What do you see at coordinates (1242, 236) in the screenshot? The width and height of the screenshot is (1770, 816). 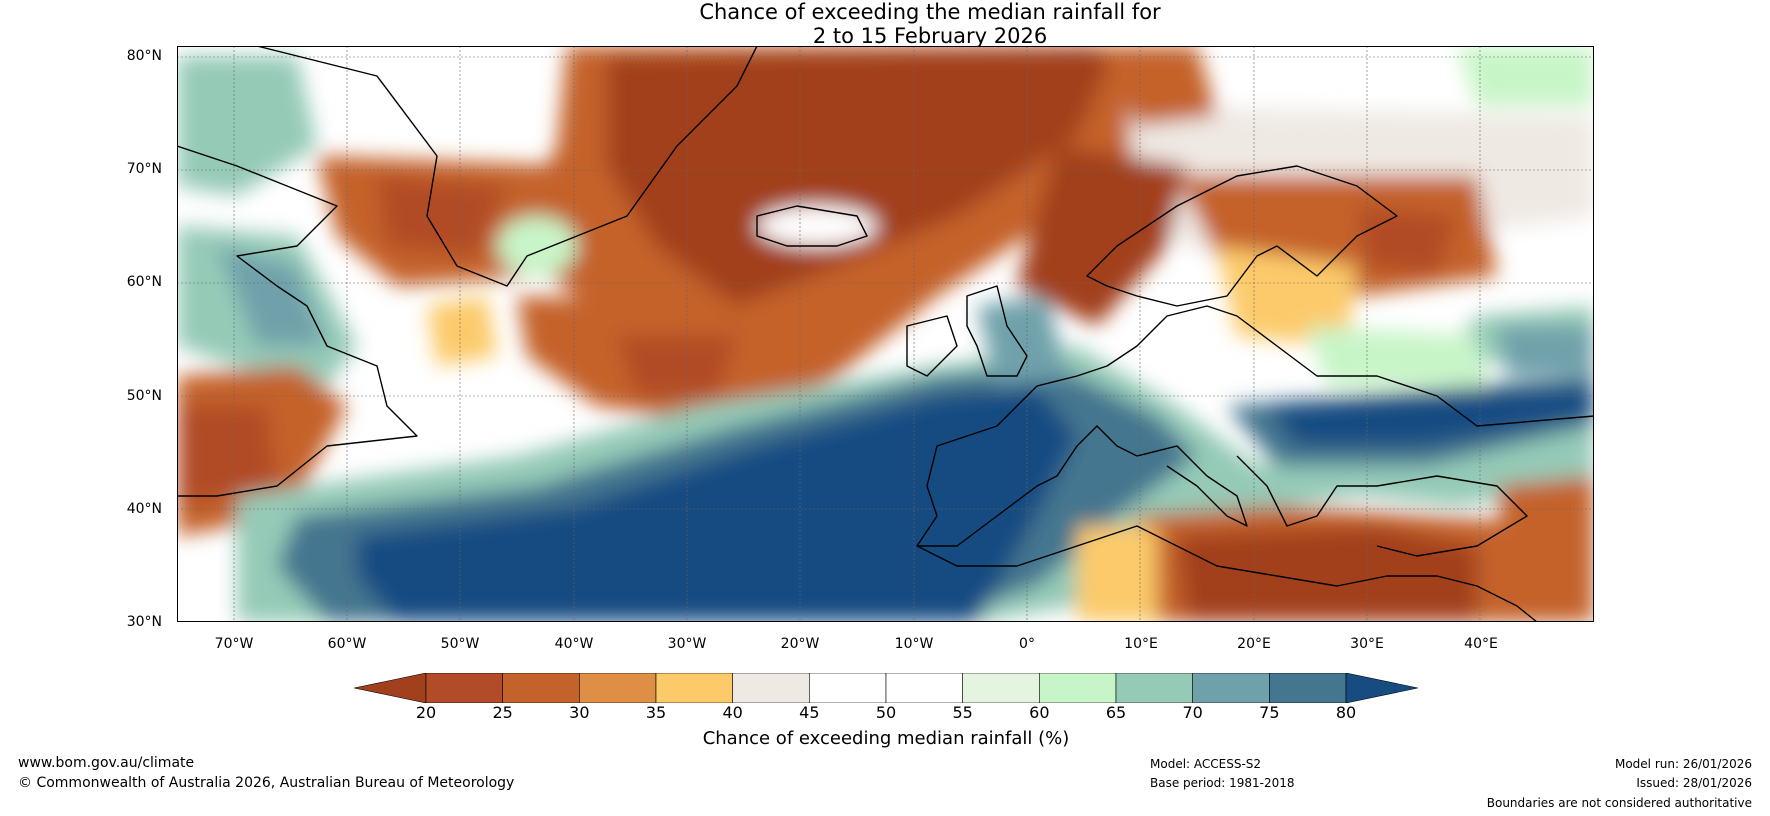 I see `scandinavia-coast` at bounding box center [1242, 236].